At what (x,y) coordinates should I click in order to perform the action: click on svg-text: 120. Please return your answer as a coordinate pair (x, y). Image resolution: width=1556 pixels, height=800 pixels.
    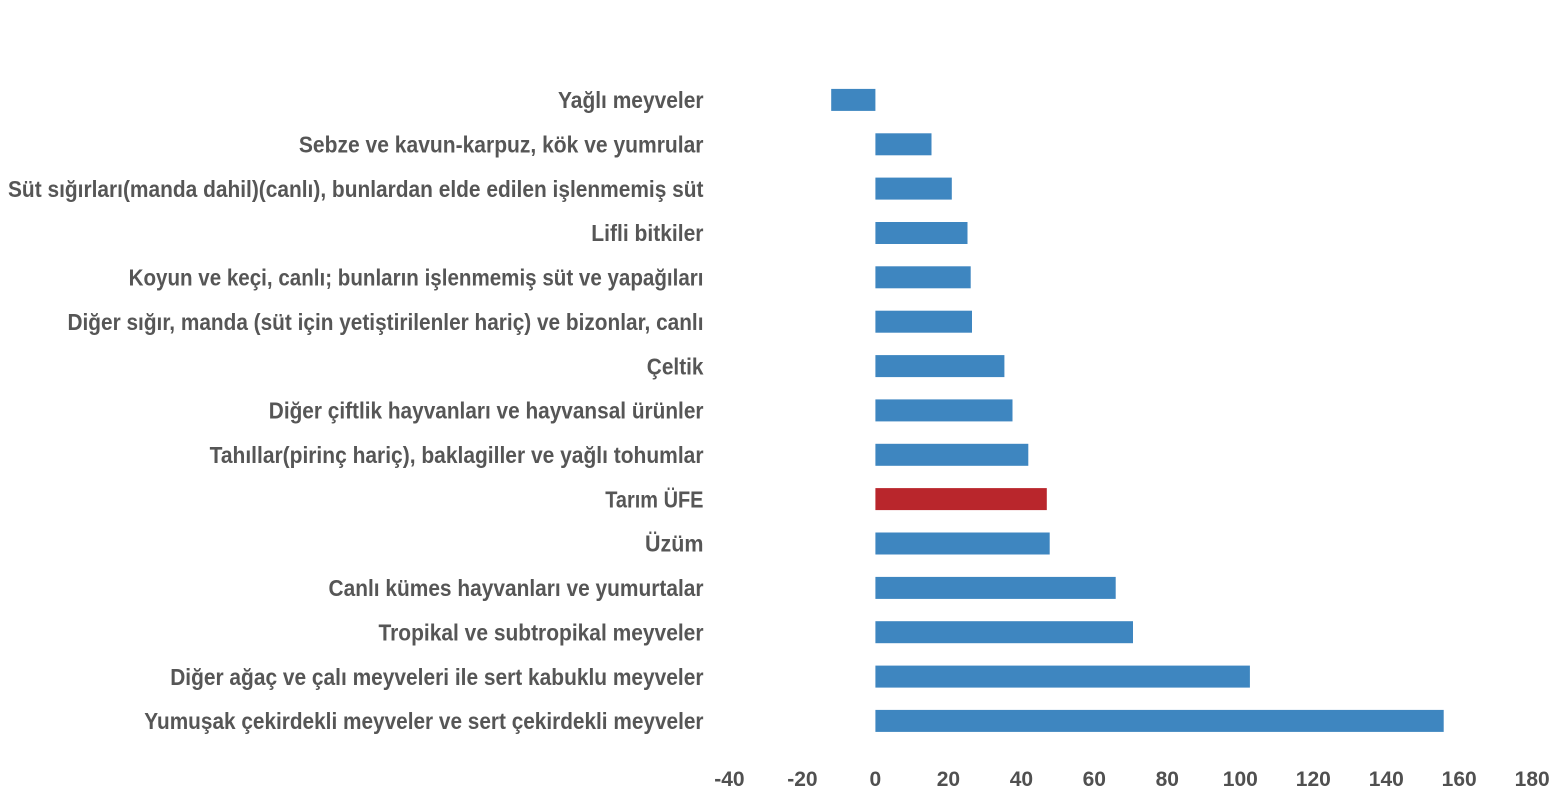
    Looking at the image, I should click on (1313, 779).